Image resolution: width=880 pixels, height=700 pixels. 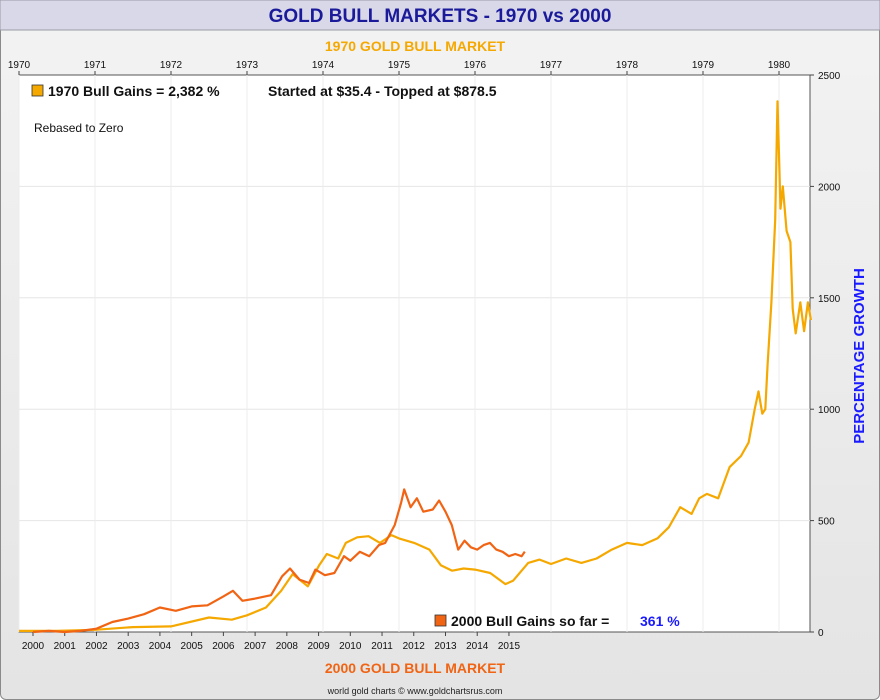 I want to click on bottom-tick-label: 2001, so click(x=65, y=646).